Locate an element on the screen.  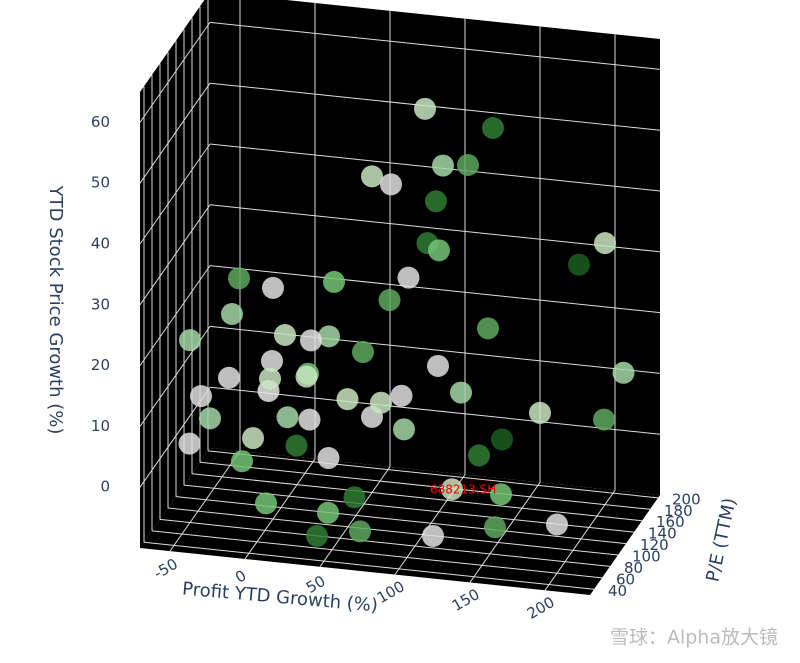
y-tick-label: 40 is located at coordinates (617, 591).